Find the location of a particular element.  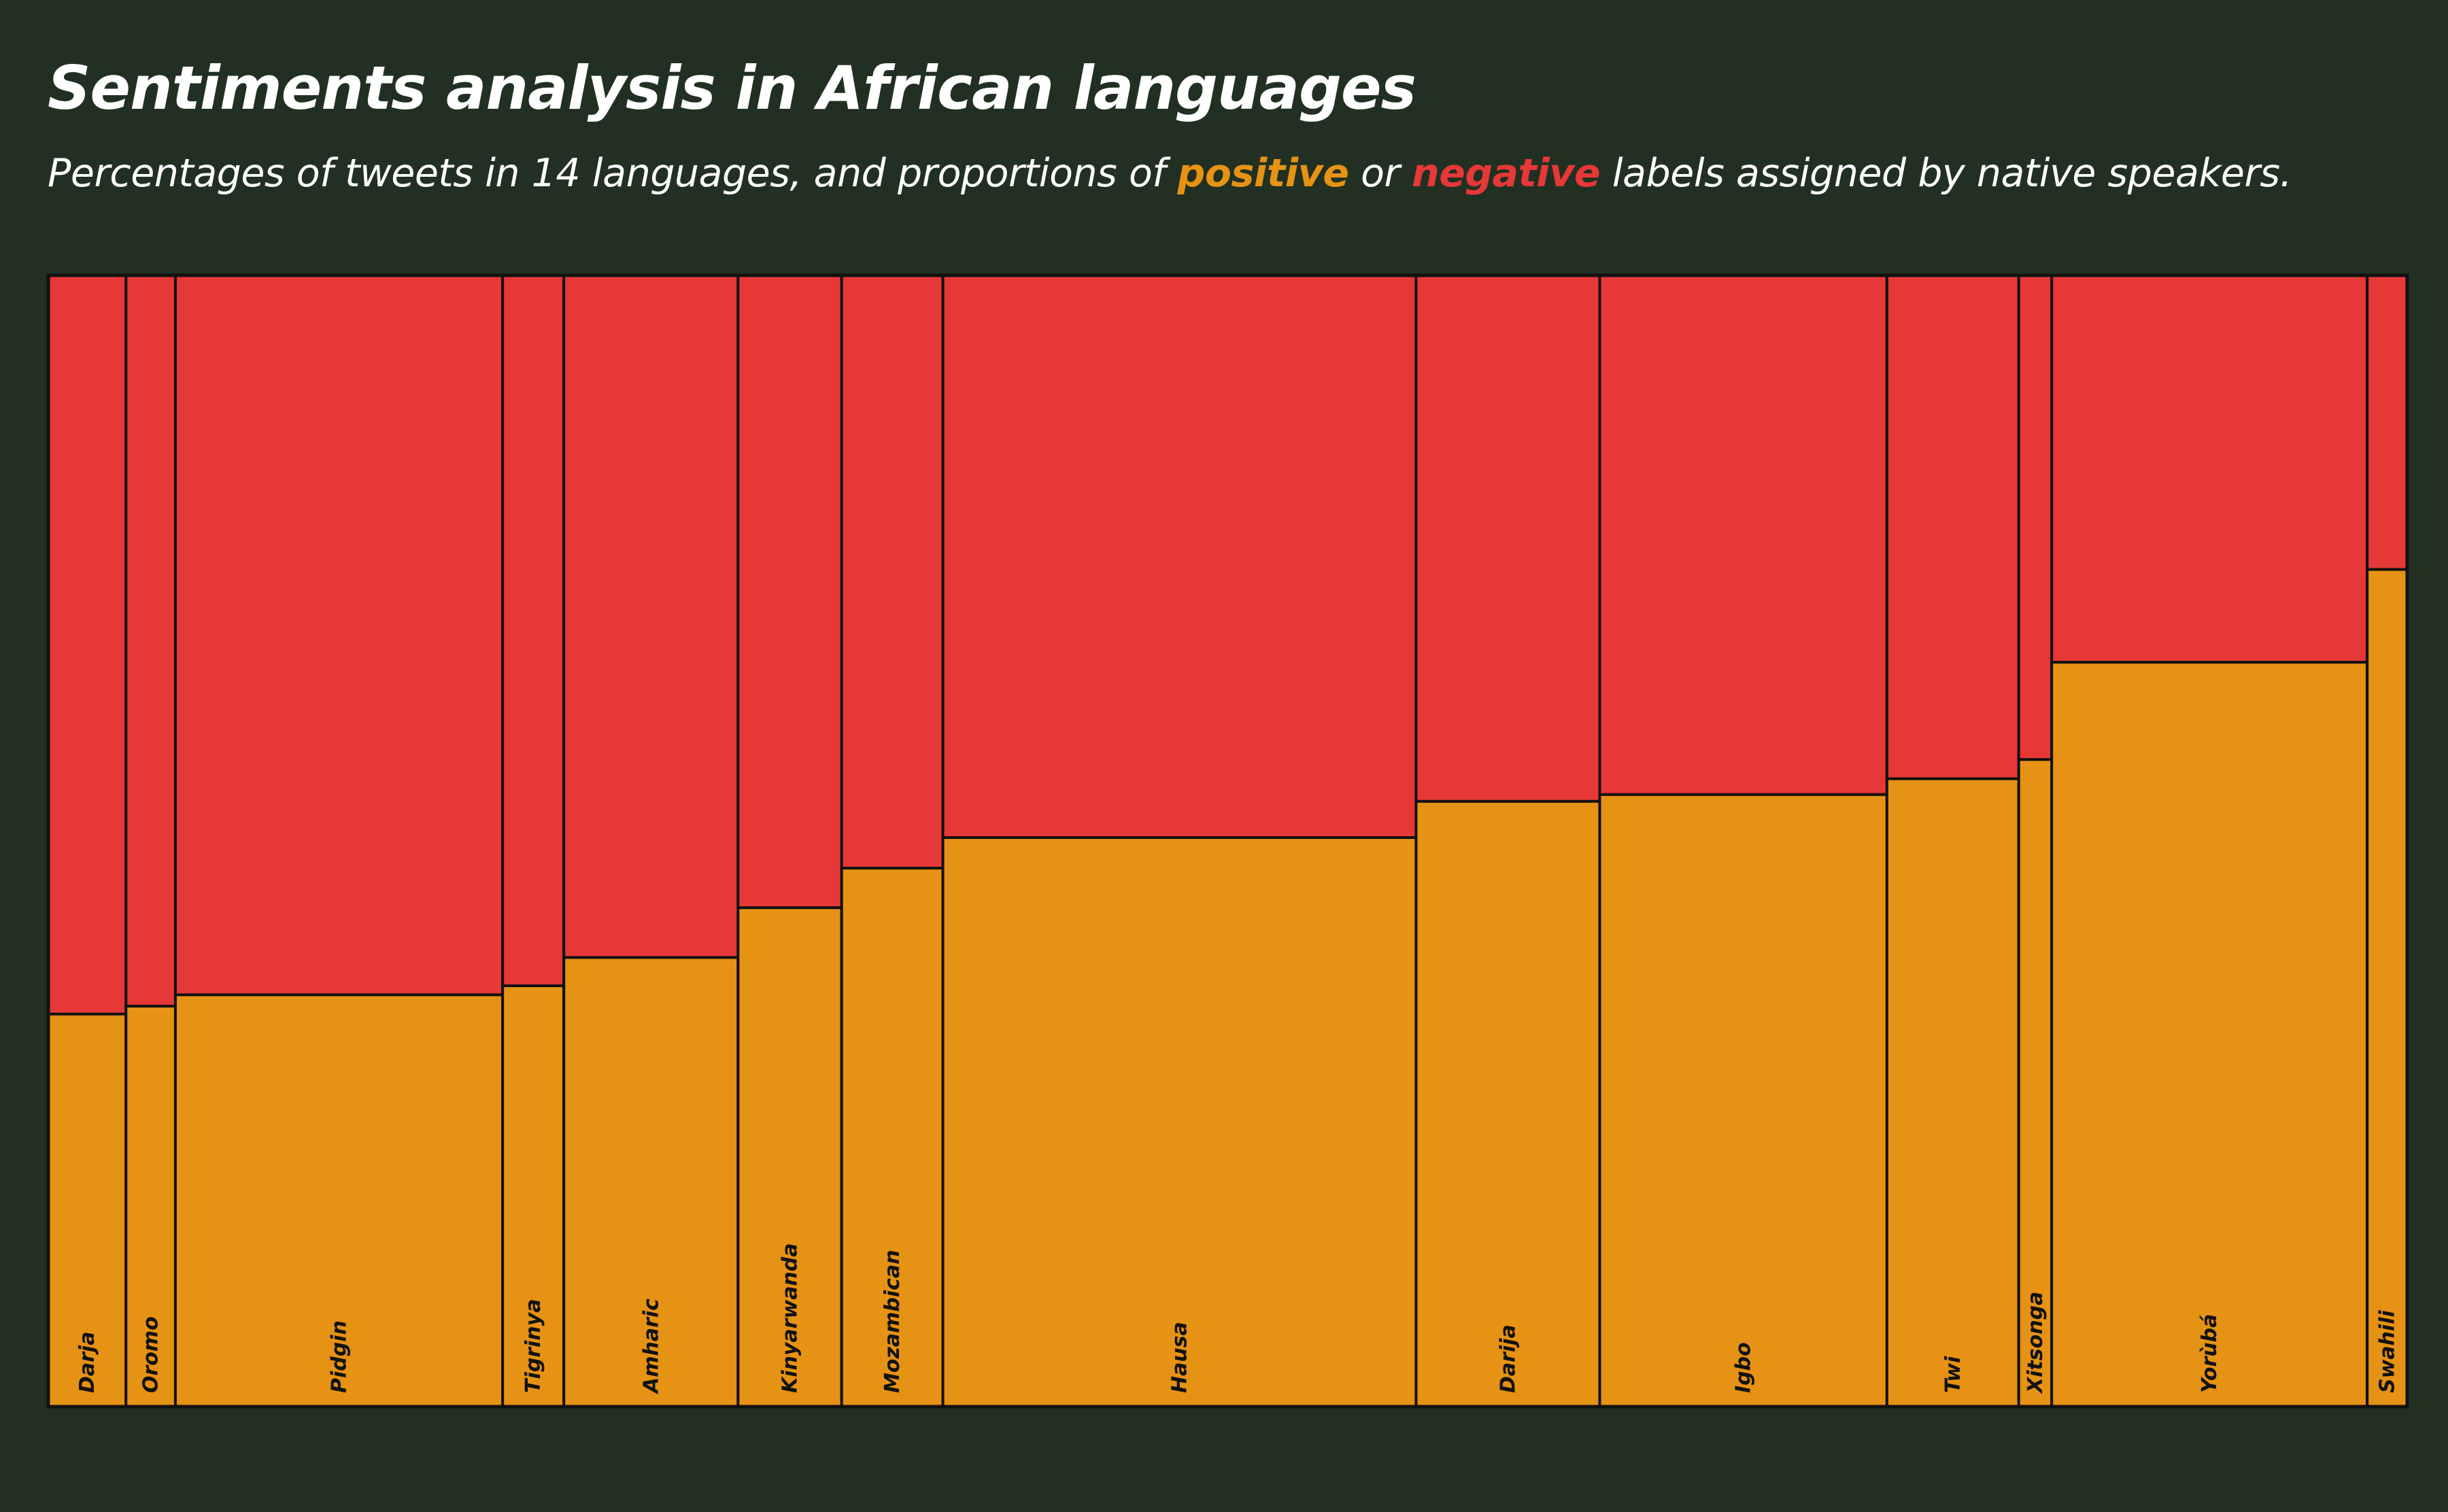

language-label: Xitsonga is located at coordinates (2036, 1343).